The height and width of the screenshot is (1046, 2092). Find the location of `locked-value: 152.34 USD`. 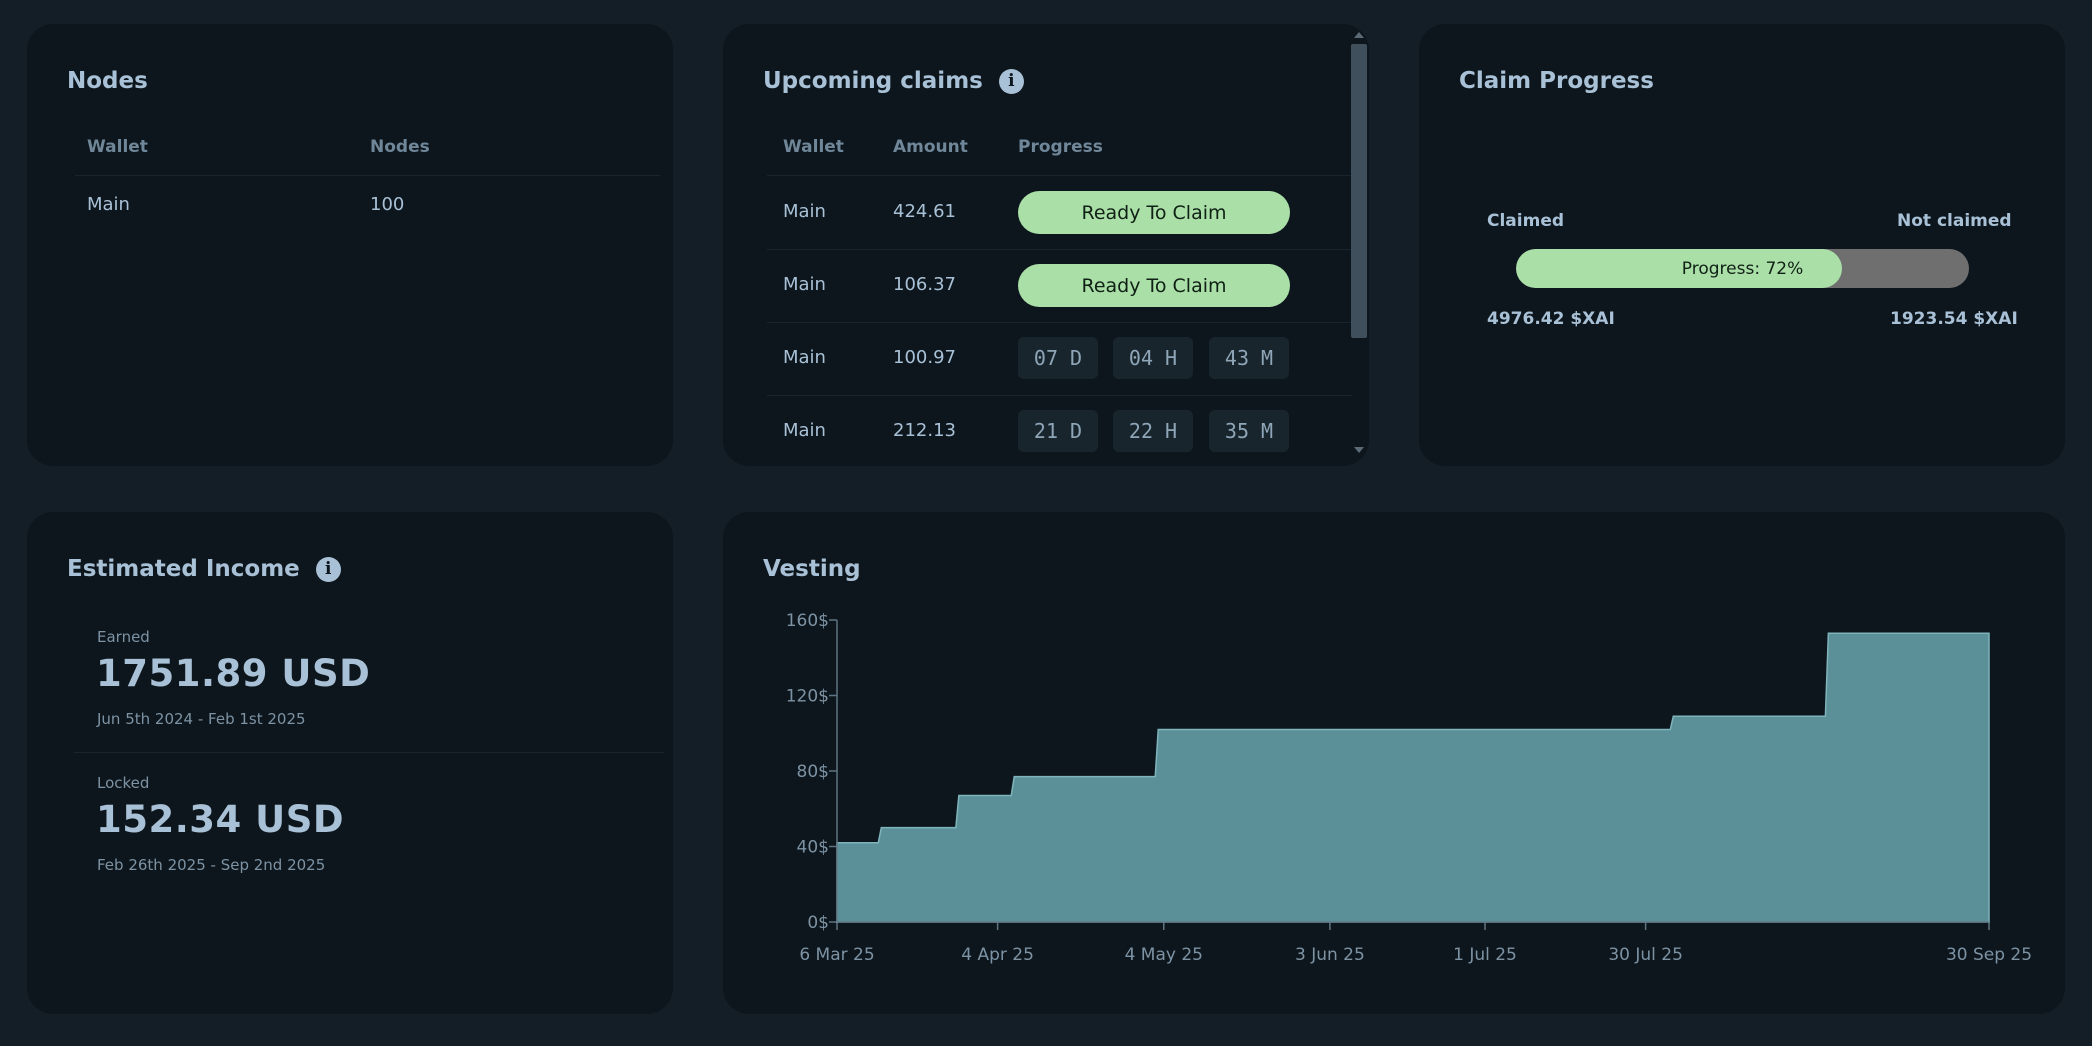

locked-value: 152.34 USD is located at coordinates (220, 819).